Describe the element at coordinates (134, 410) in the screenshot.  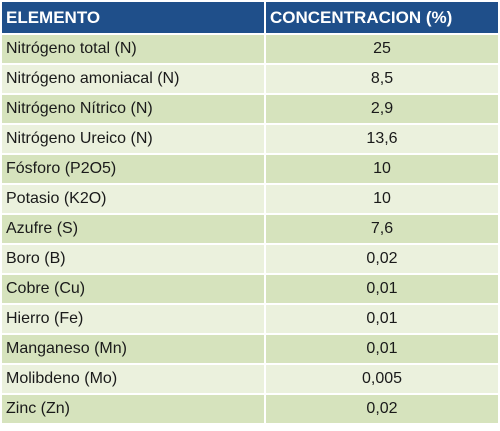
I see `row-element: Zinc (Zn)` at that location.